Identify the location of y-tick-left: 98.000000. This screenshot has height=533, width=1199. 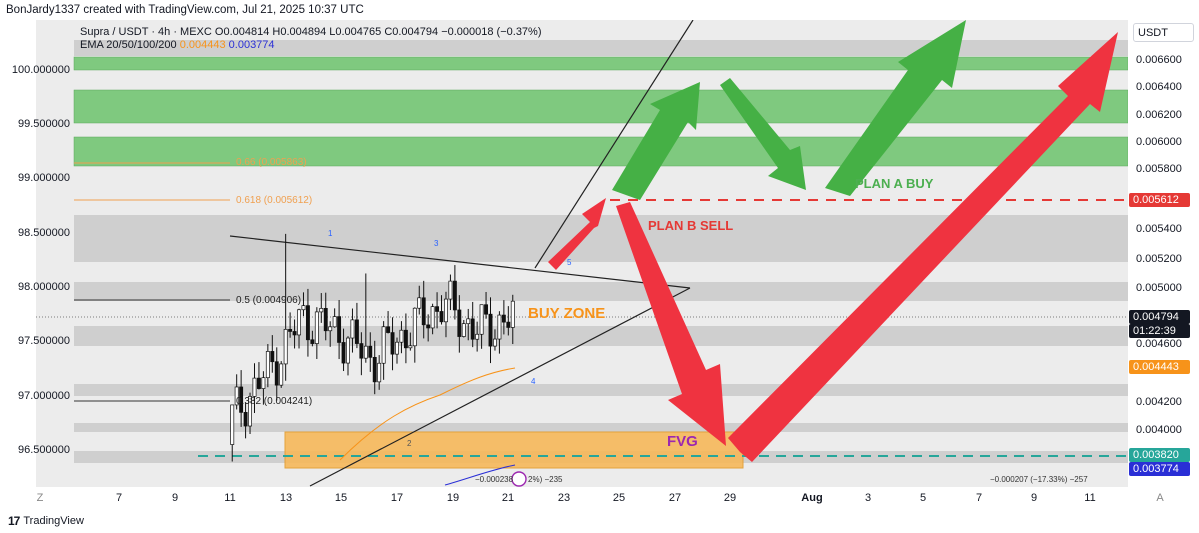
(44, 287).